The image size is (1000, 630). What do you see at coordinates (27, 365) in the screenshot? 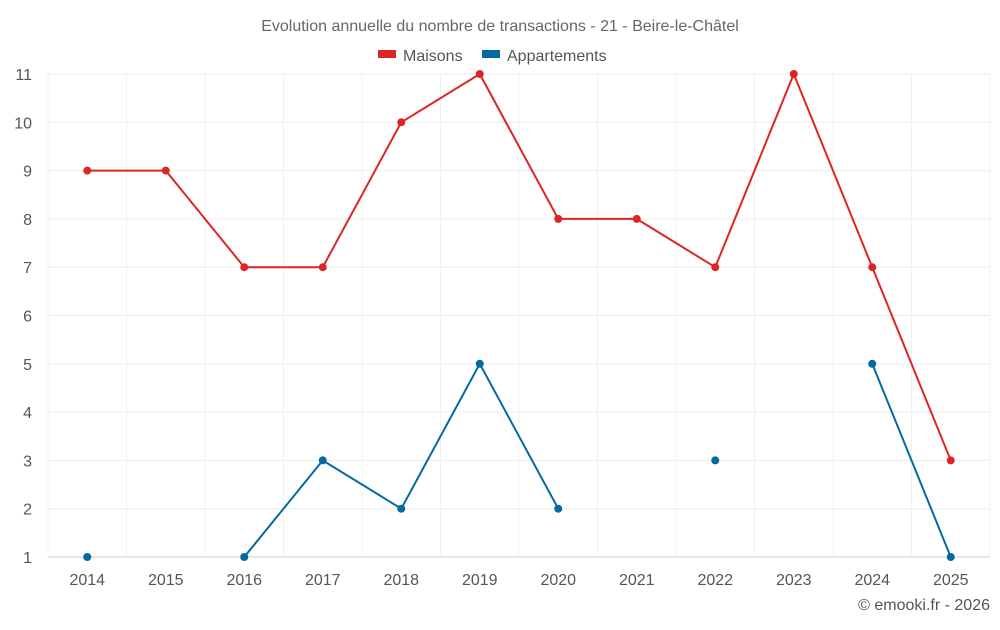
I see `y-tick-label: 5` at bounding box center [27, 365].